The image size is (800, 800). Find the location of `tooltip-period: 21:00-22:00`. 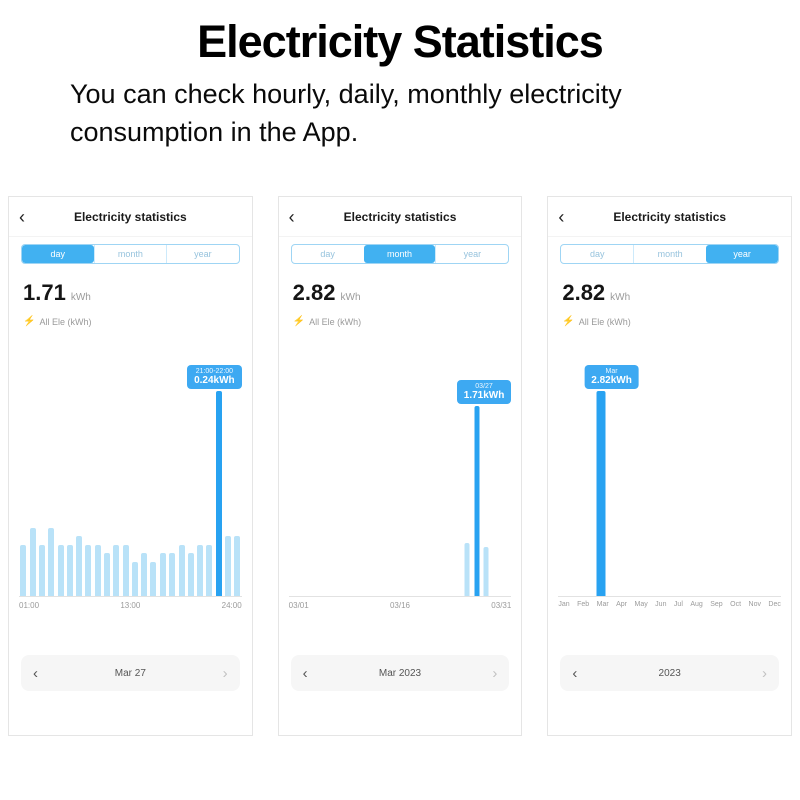

tooltip-period: 21:00-22:00 is located at coordinates (214, 371).